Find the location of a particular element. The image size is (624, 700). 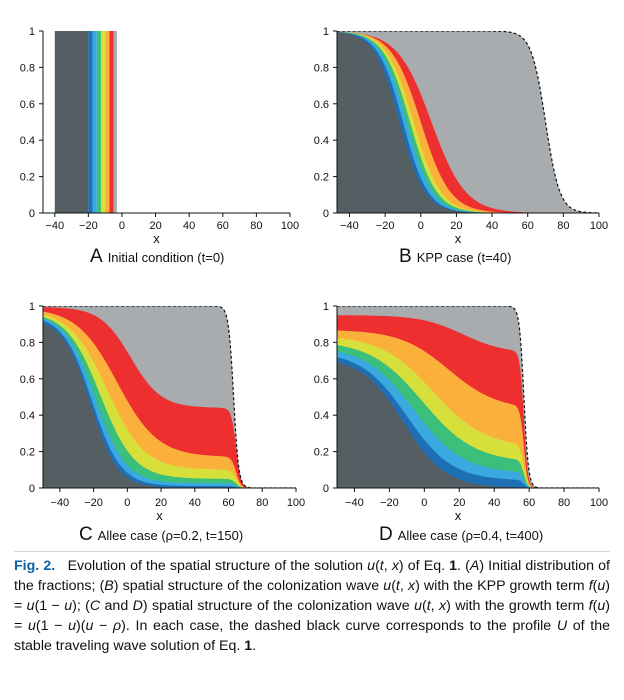

panel-letter: B is located at coordinates (405, 256).